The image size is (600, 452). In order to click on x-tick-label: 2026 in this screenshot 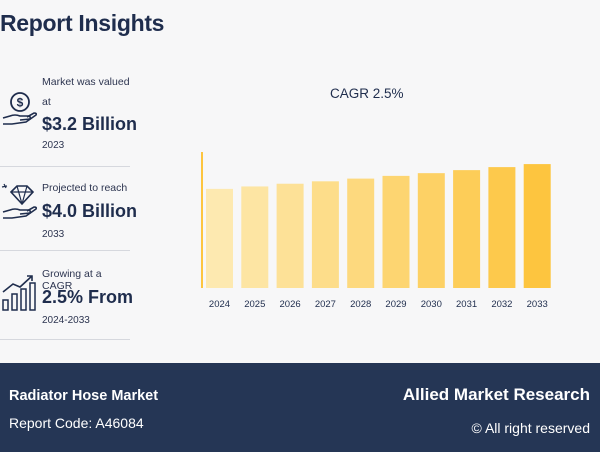, I will do `click(290, 304)`.